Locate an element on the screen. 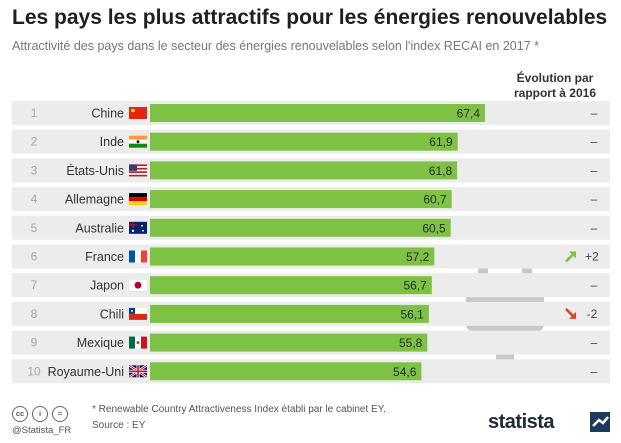 The image size is (621, 443). statista-logo-icon is located at coordinates (600, 422).